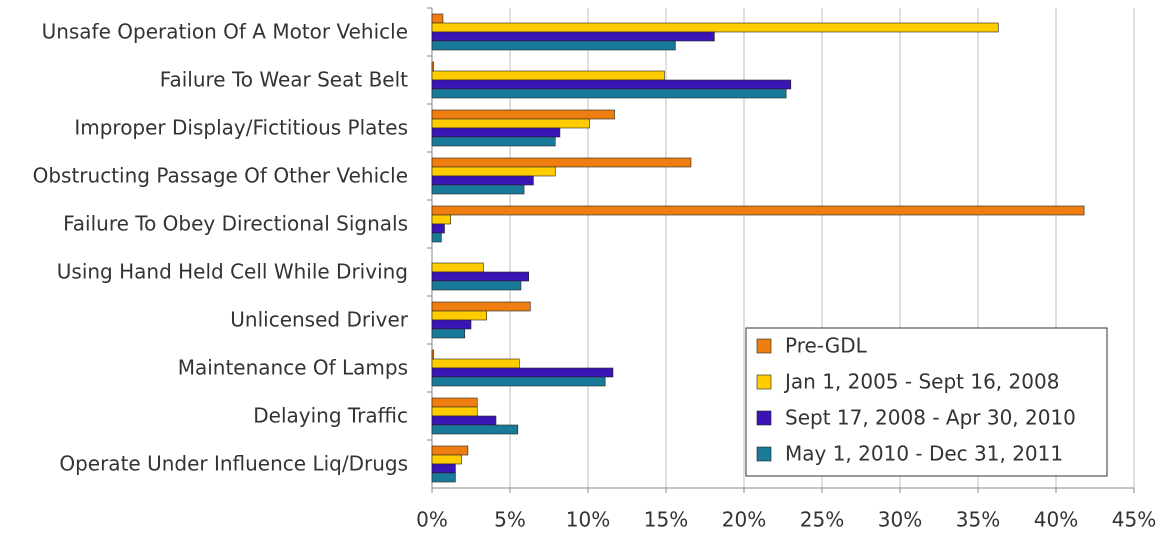 The image size is (1164, 535). I want to click on y-tick-label: Failure To Wear Seat Belt, so click(284, 80).